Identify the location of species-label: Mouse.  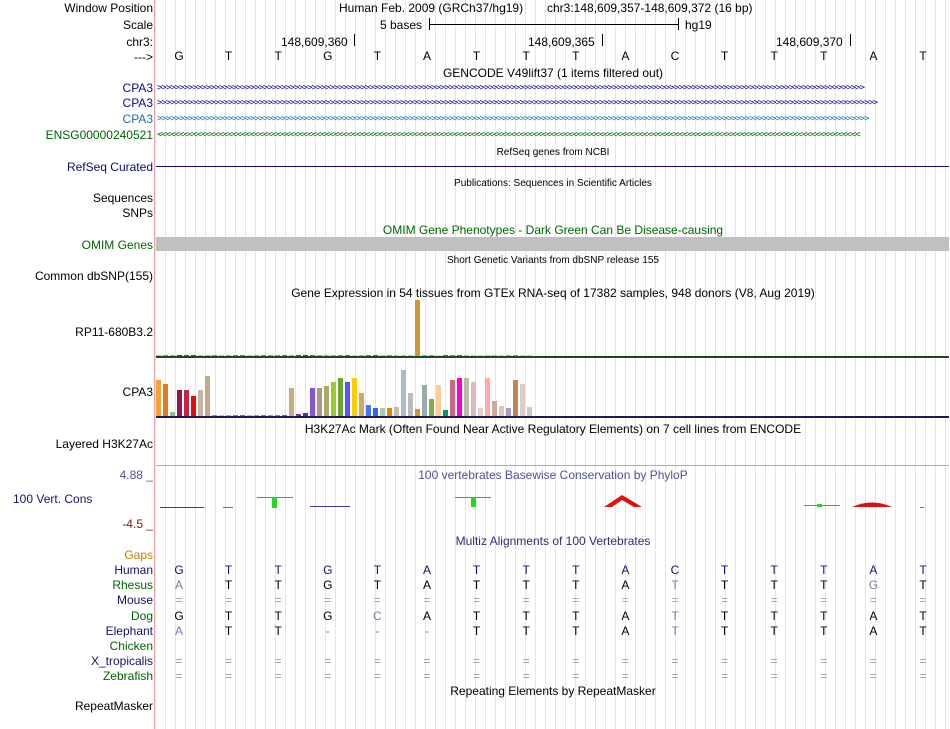
(134, 600).